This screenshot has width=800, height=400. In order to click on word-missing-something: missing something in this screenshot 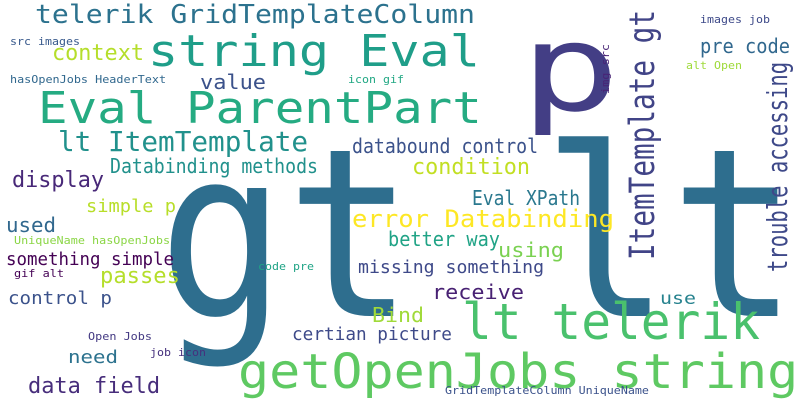, I will do `click(451, 267)`.